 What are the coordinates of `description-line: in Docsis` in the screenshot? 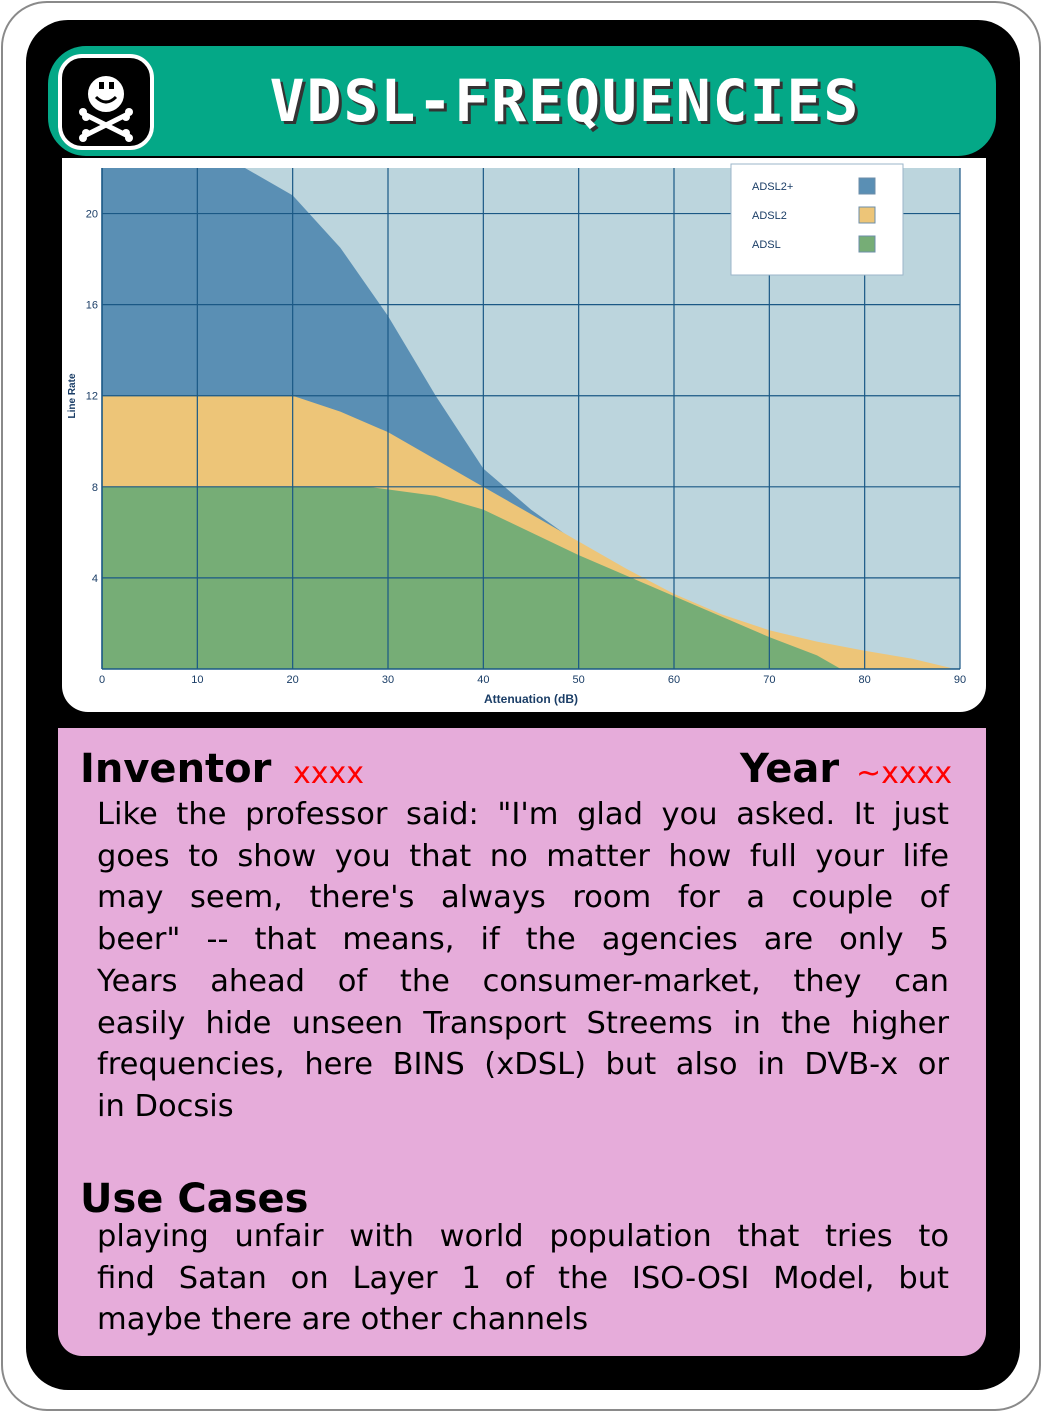 It's located at (165, 1106).